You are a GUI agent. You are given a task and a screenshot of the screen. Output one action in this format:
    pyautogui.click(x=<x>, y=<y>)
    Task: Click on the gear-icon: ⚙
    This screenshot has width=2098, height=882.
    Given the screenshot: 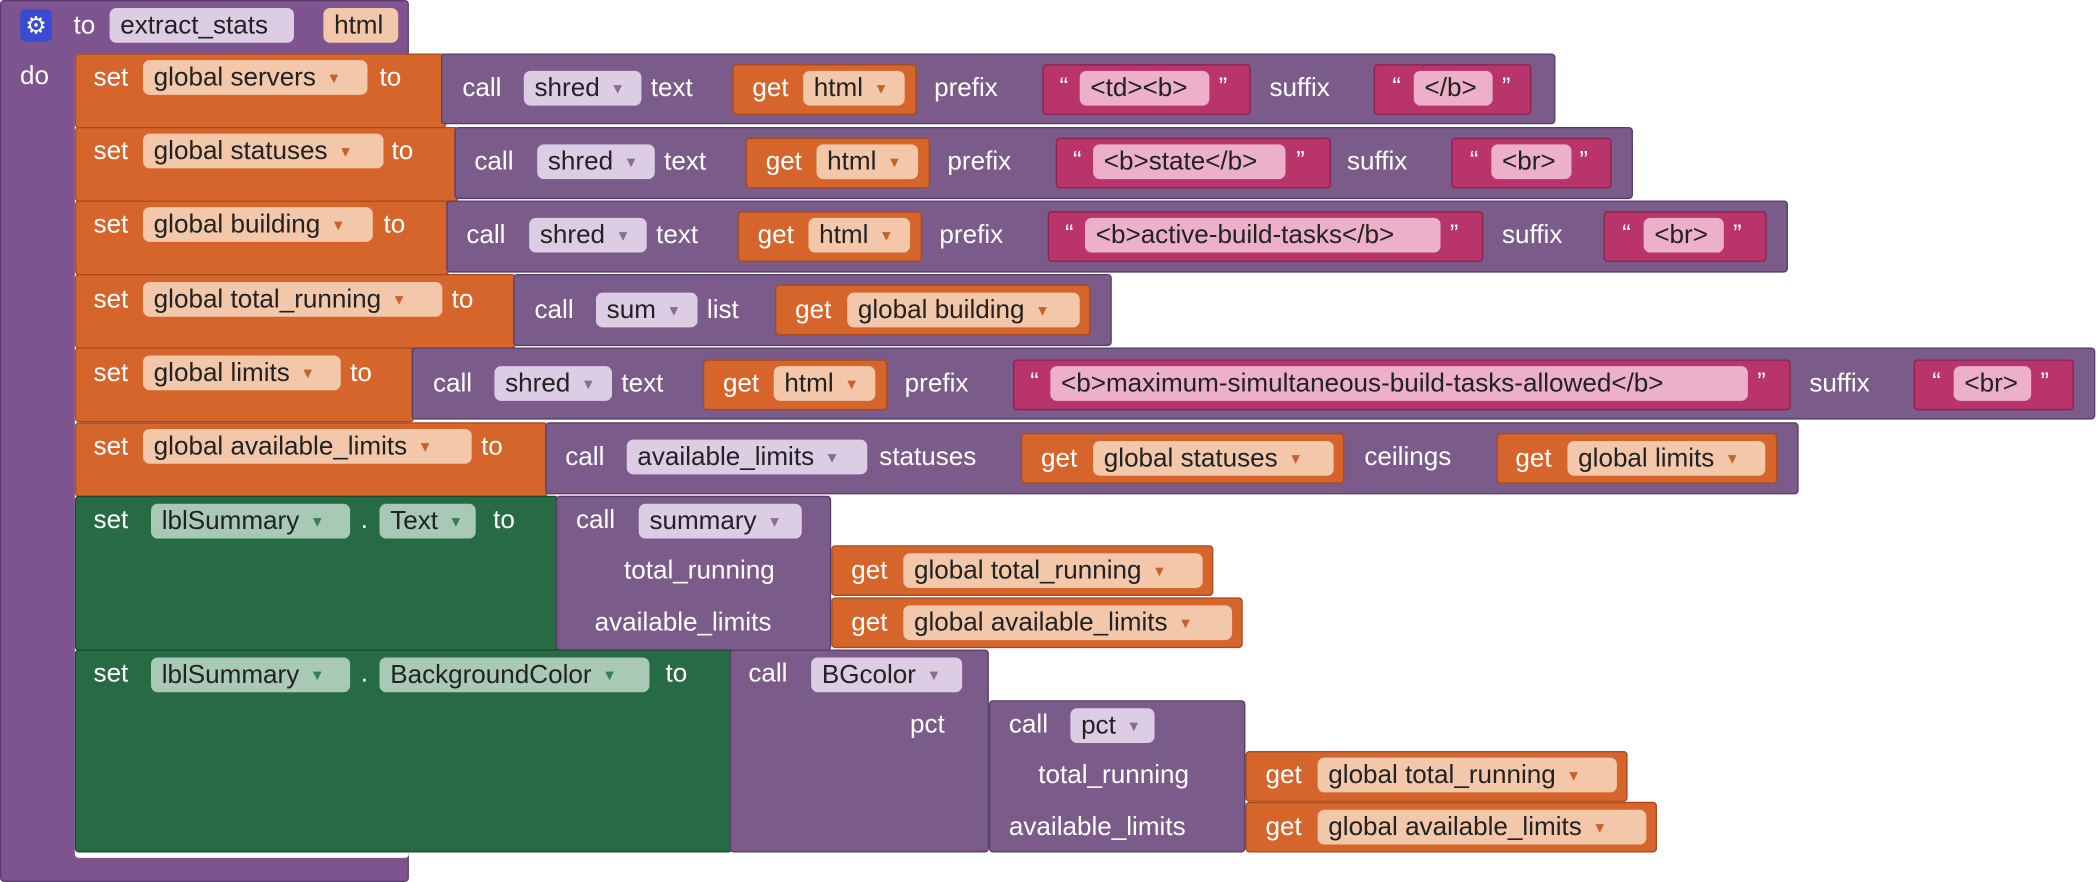 What is the action you would take?
    pyautogui.click(x=36, y=25)
    